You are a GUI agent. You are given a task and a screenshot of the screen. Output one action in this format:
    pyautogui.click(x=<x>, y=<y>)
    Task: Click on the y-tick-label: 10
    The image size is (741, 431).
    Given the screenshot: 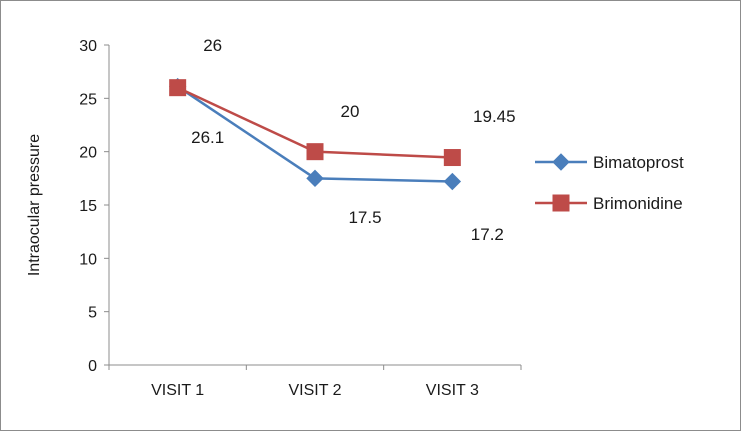 What is the action you would take?
    pyautogui.click(x=88, y=259)
    